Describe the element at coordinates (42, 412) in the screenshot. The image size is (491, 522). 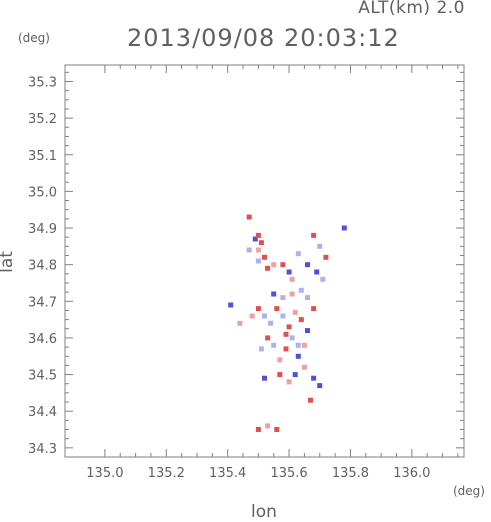
I see `y-tick-label: 34.4` at that location.